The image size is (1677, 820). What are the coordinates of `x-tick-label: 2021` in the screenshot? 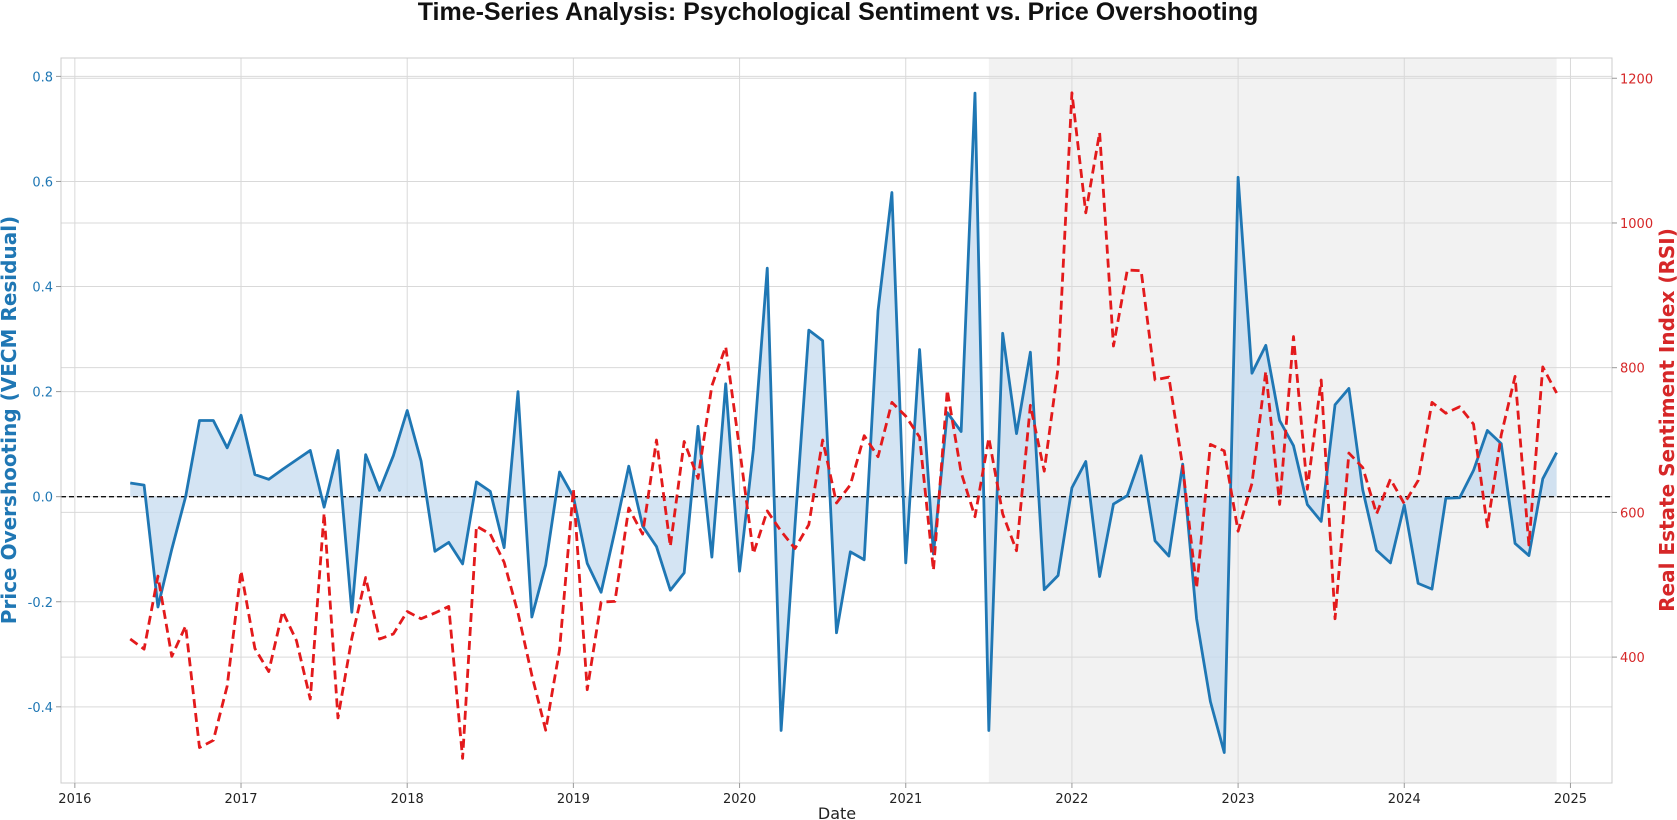 It's located at (905, 799).